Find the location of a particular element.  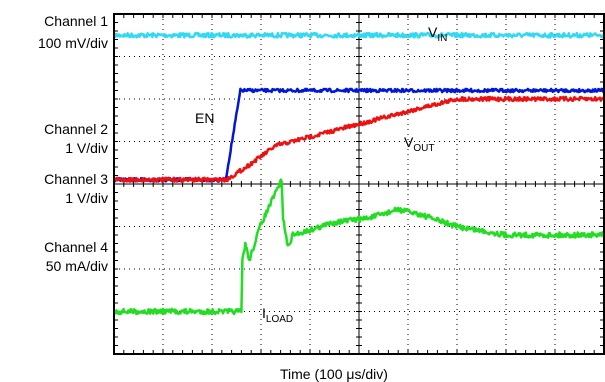

iload-label: ILOAD is located at coordinates (277, 315).